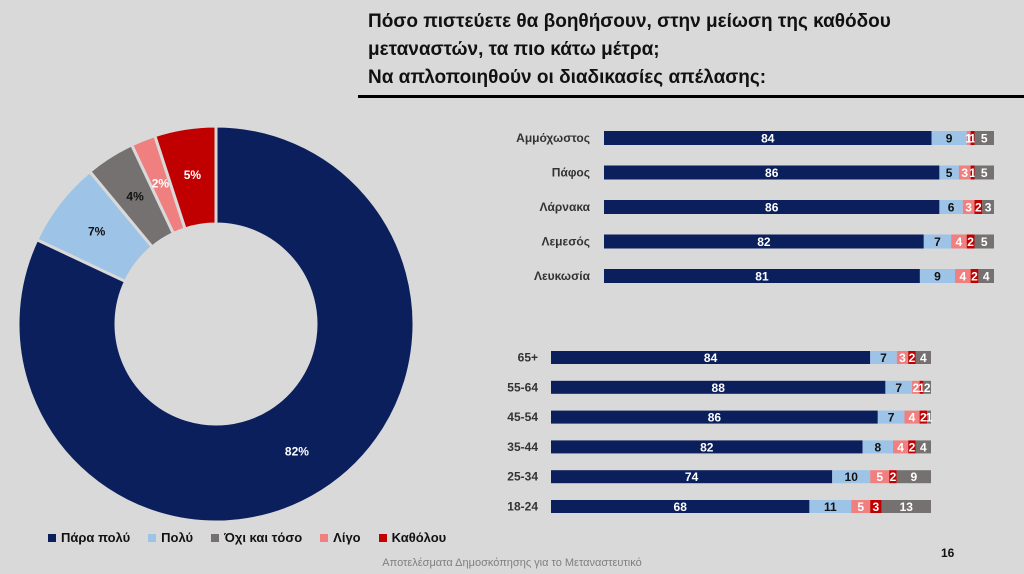  I want to click on category-label: 65+, so click(528, 358).